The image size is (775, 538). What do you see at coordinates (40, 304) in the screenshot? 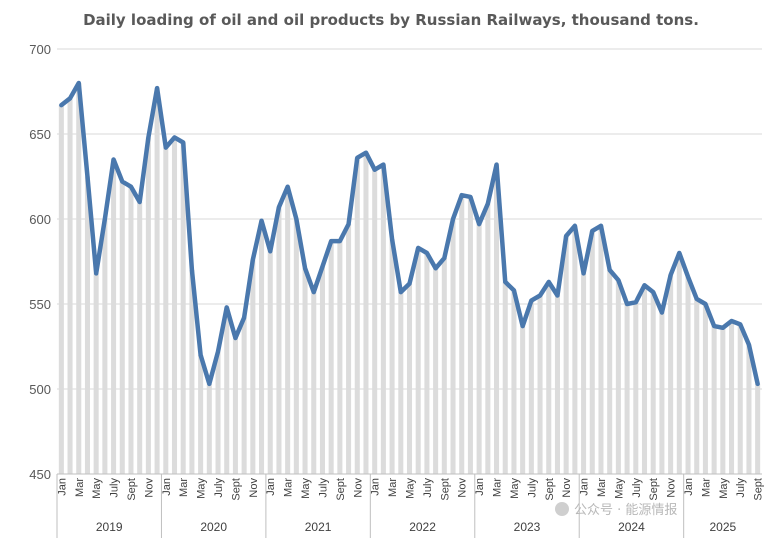
I see `y-tick-label: 550` at bounding box center [40, 304].